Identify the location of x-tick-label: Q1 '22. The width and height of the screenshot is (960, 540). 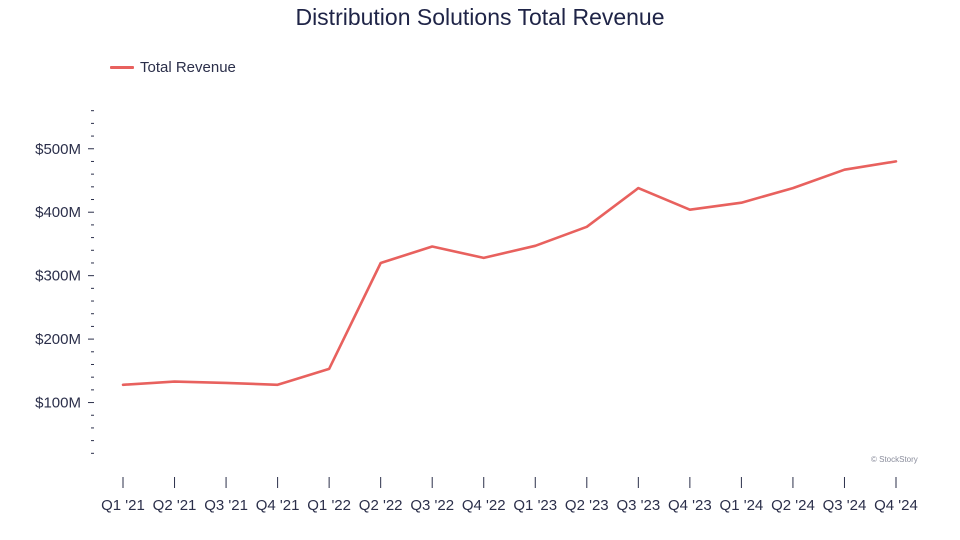
(329, 505).